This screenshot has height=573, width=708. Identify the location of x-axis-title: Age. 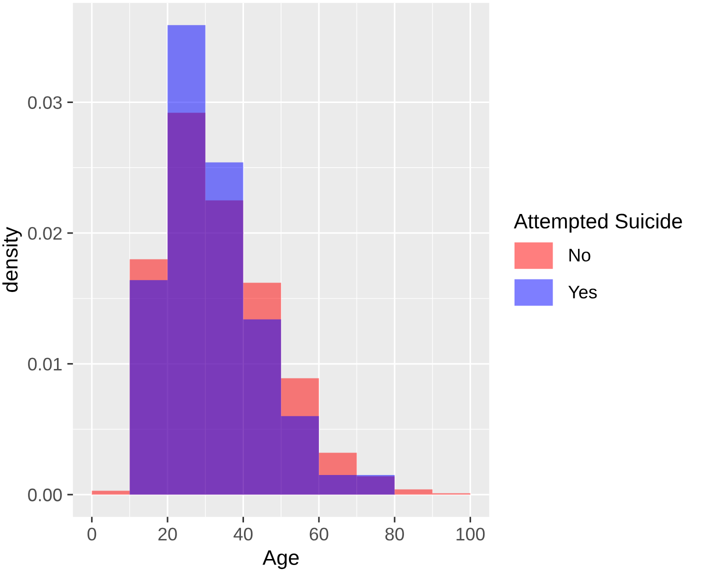
(280, 560).